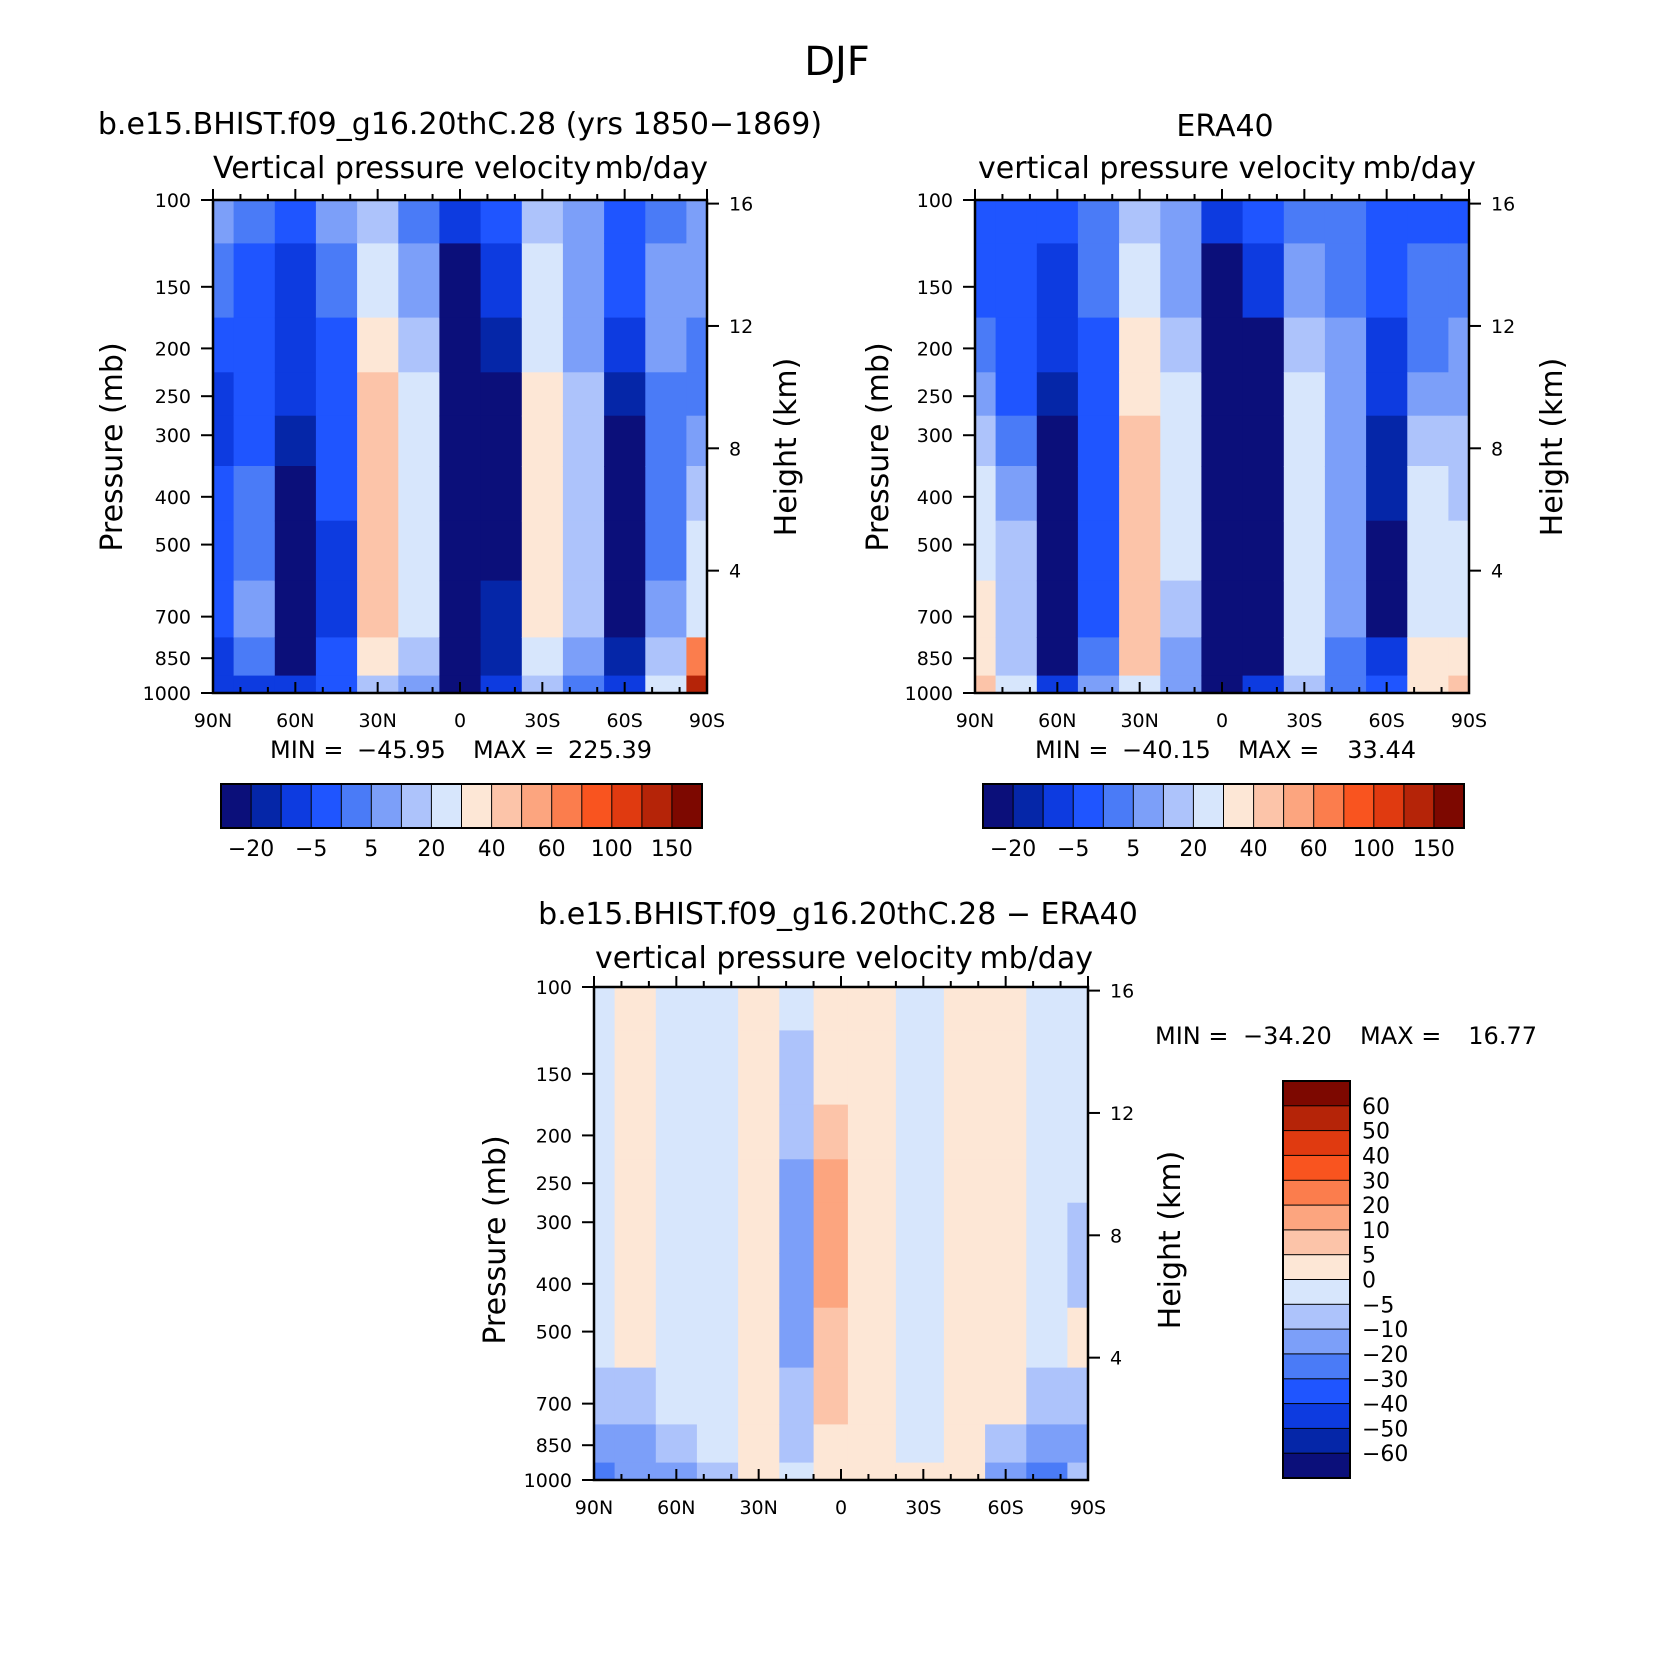 This screenshot has width=1674, height=1674. I want to click on y2-tick-label: 12, so click(741, 327).